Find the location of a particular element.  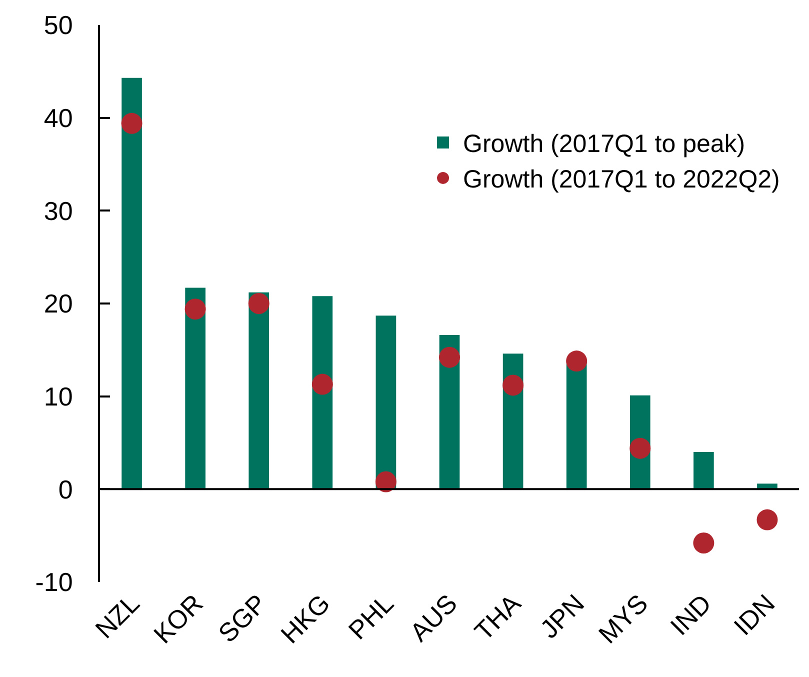

y-tick-label: 50 is located at coordinates (58, 25).